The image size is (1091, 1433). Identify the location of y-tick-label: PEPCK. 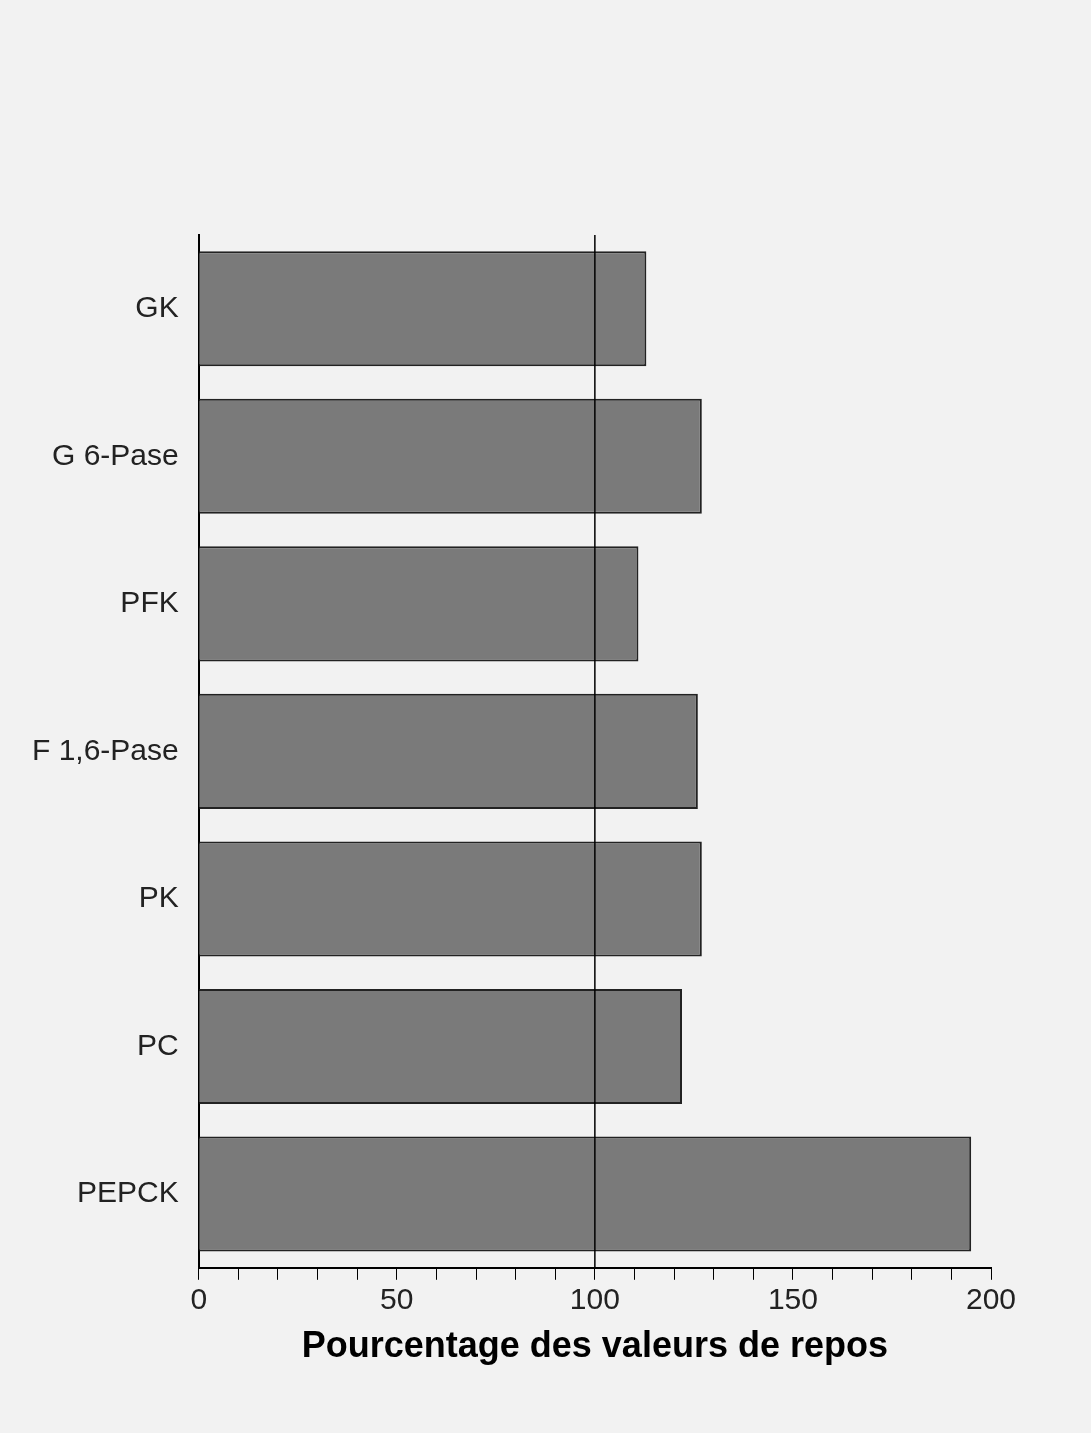
(128, 1192).